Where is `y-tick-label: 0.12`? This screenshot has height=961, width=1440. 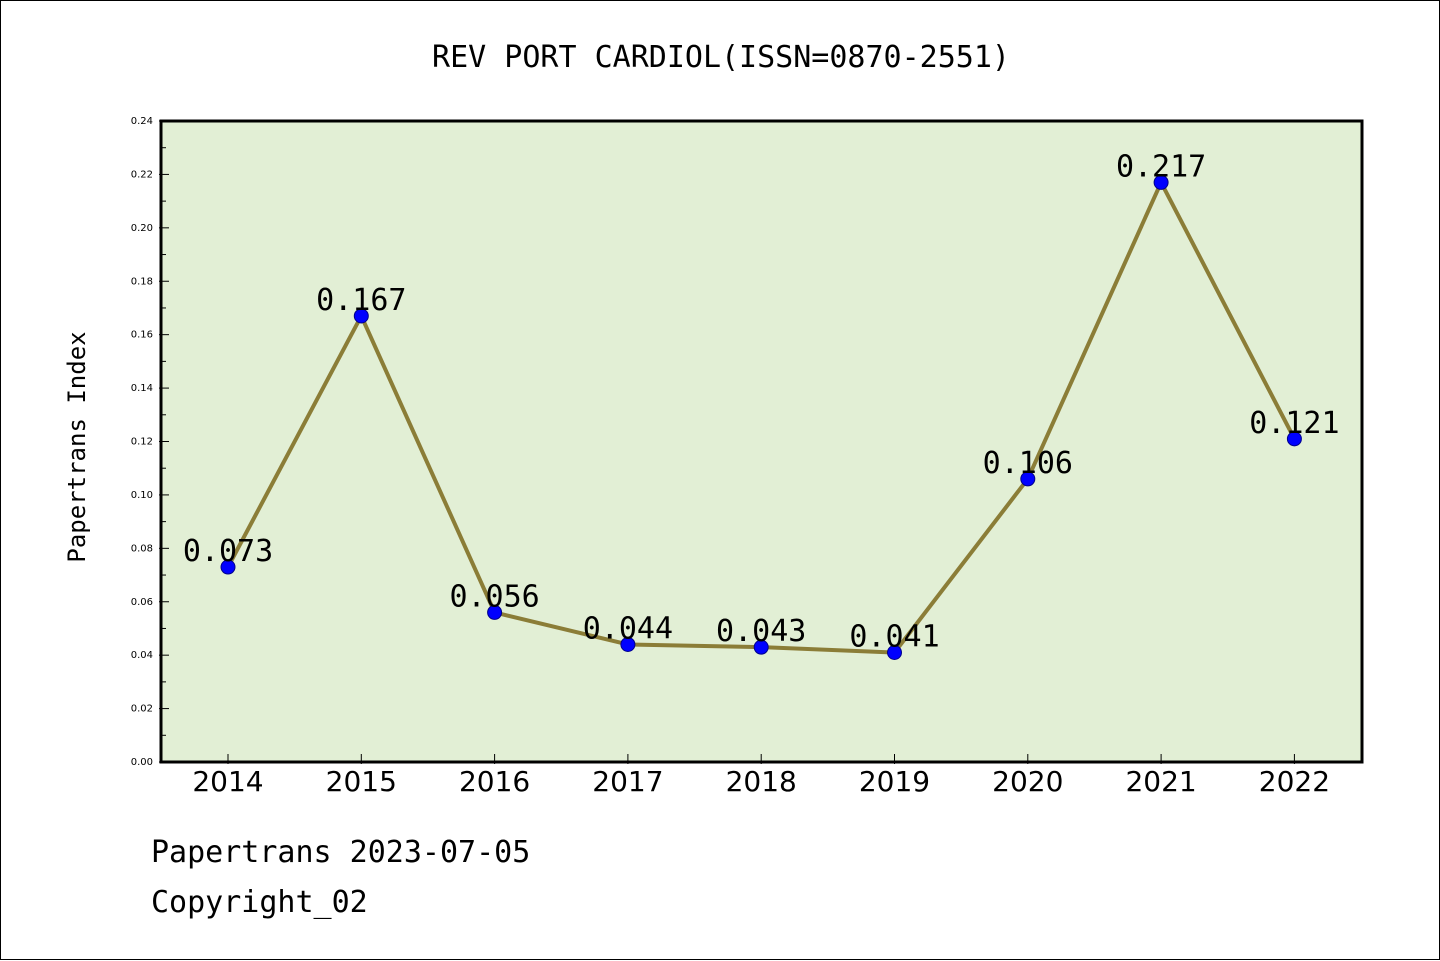
y-tick-label: 0.12 is located at coordinates (142, 442).